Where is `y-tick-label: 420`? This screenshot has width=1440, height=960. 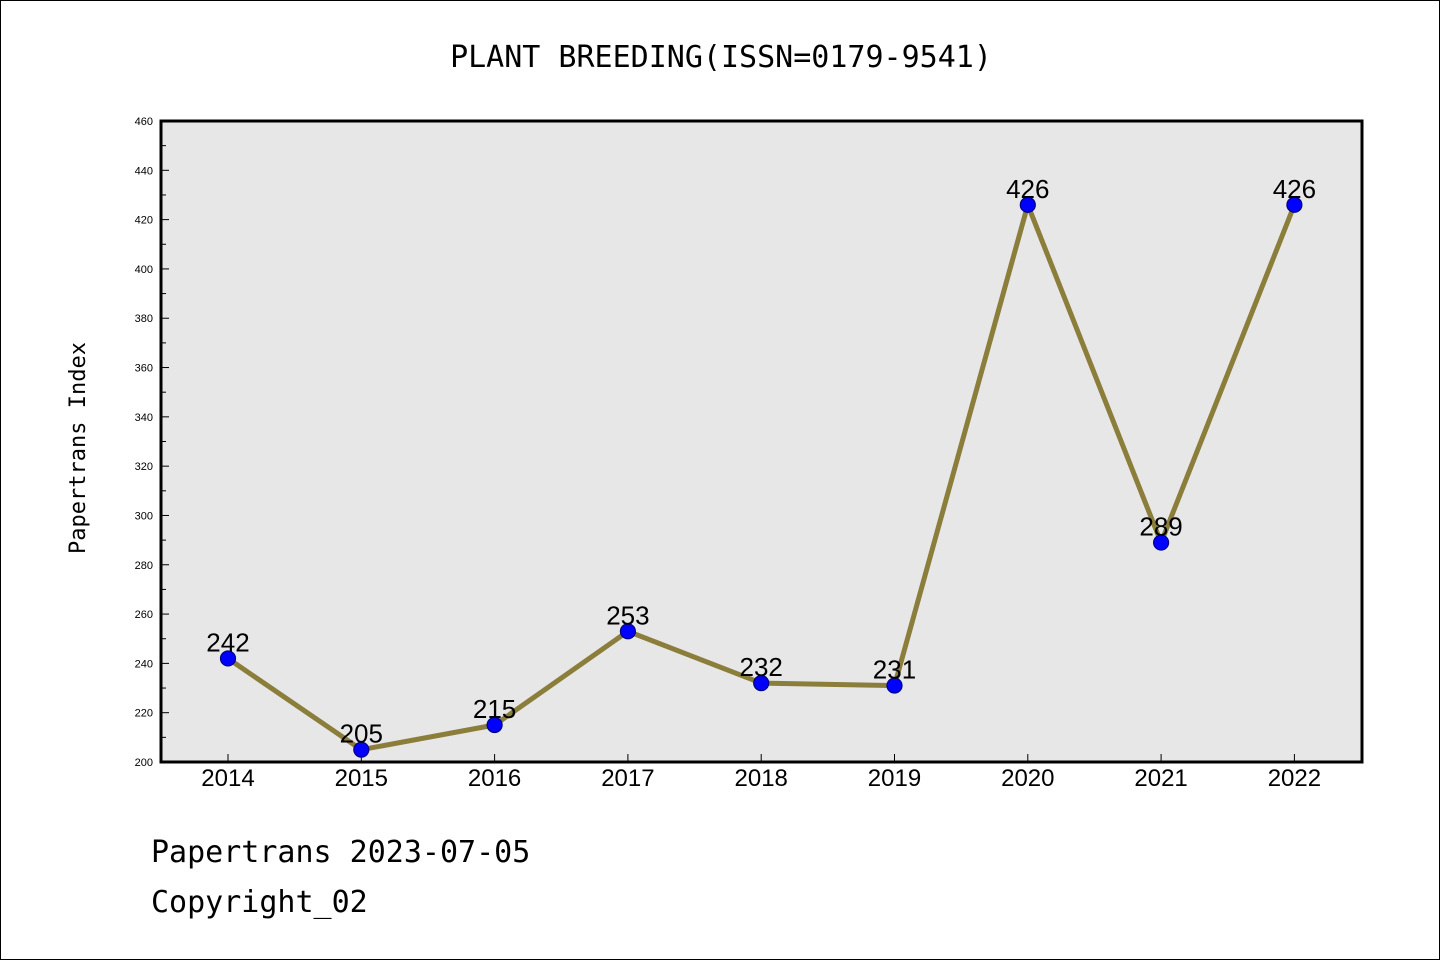
y-tick-label: 420 is located at coordinates (144, 221).